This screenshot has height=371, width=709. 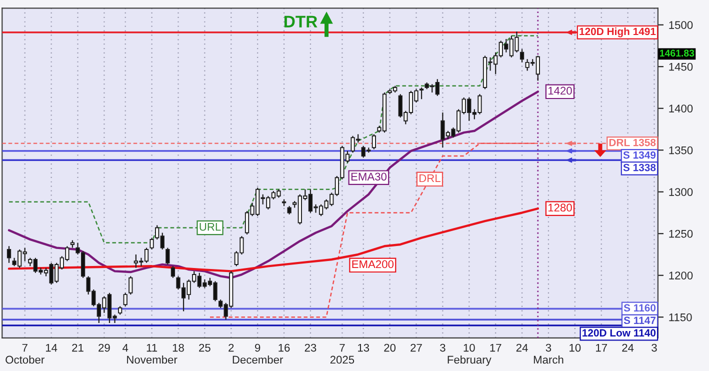 What do you see at coordinates (640, 320) in the screenshot?
I see `ref-line-label: S 1147` at bounding box center [640, 320].